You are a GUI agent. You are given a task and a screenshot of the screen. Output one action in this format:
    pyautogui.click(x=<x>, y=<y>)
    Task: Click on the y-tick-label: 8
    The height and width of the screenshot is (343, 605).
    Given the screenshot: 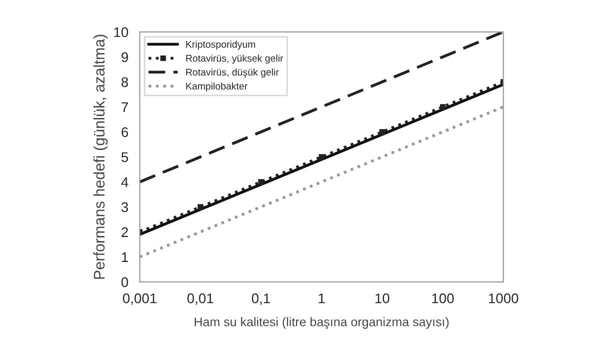 What is the action you would take?
    pyautogui.click(x=125, y=82)
    